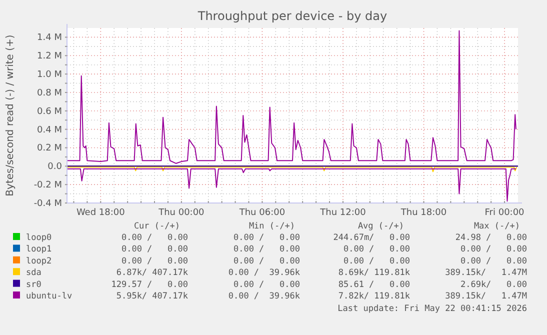  What do you see at coordinates (49, 75) in the screenshot?
I see `y-tick-label: 1.0 M` at bounding box center [49, 75].